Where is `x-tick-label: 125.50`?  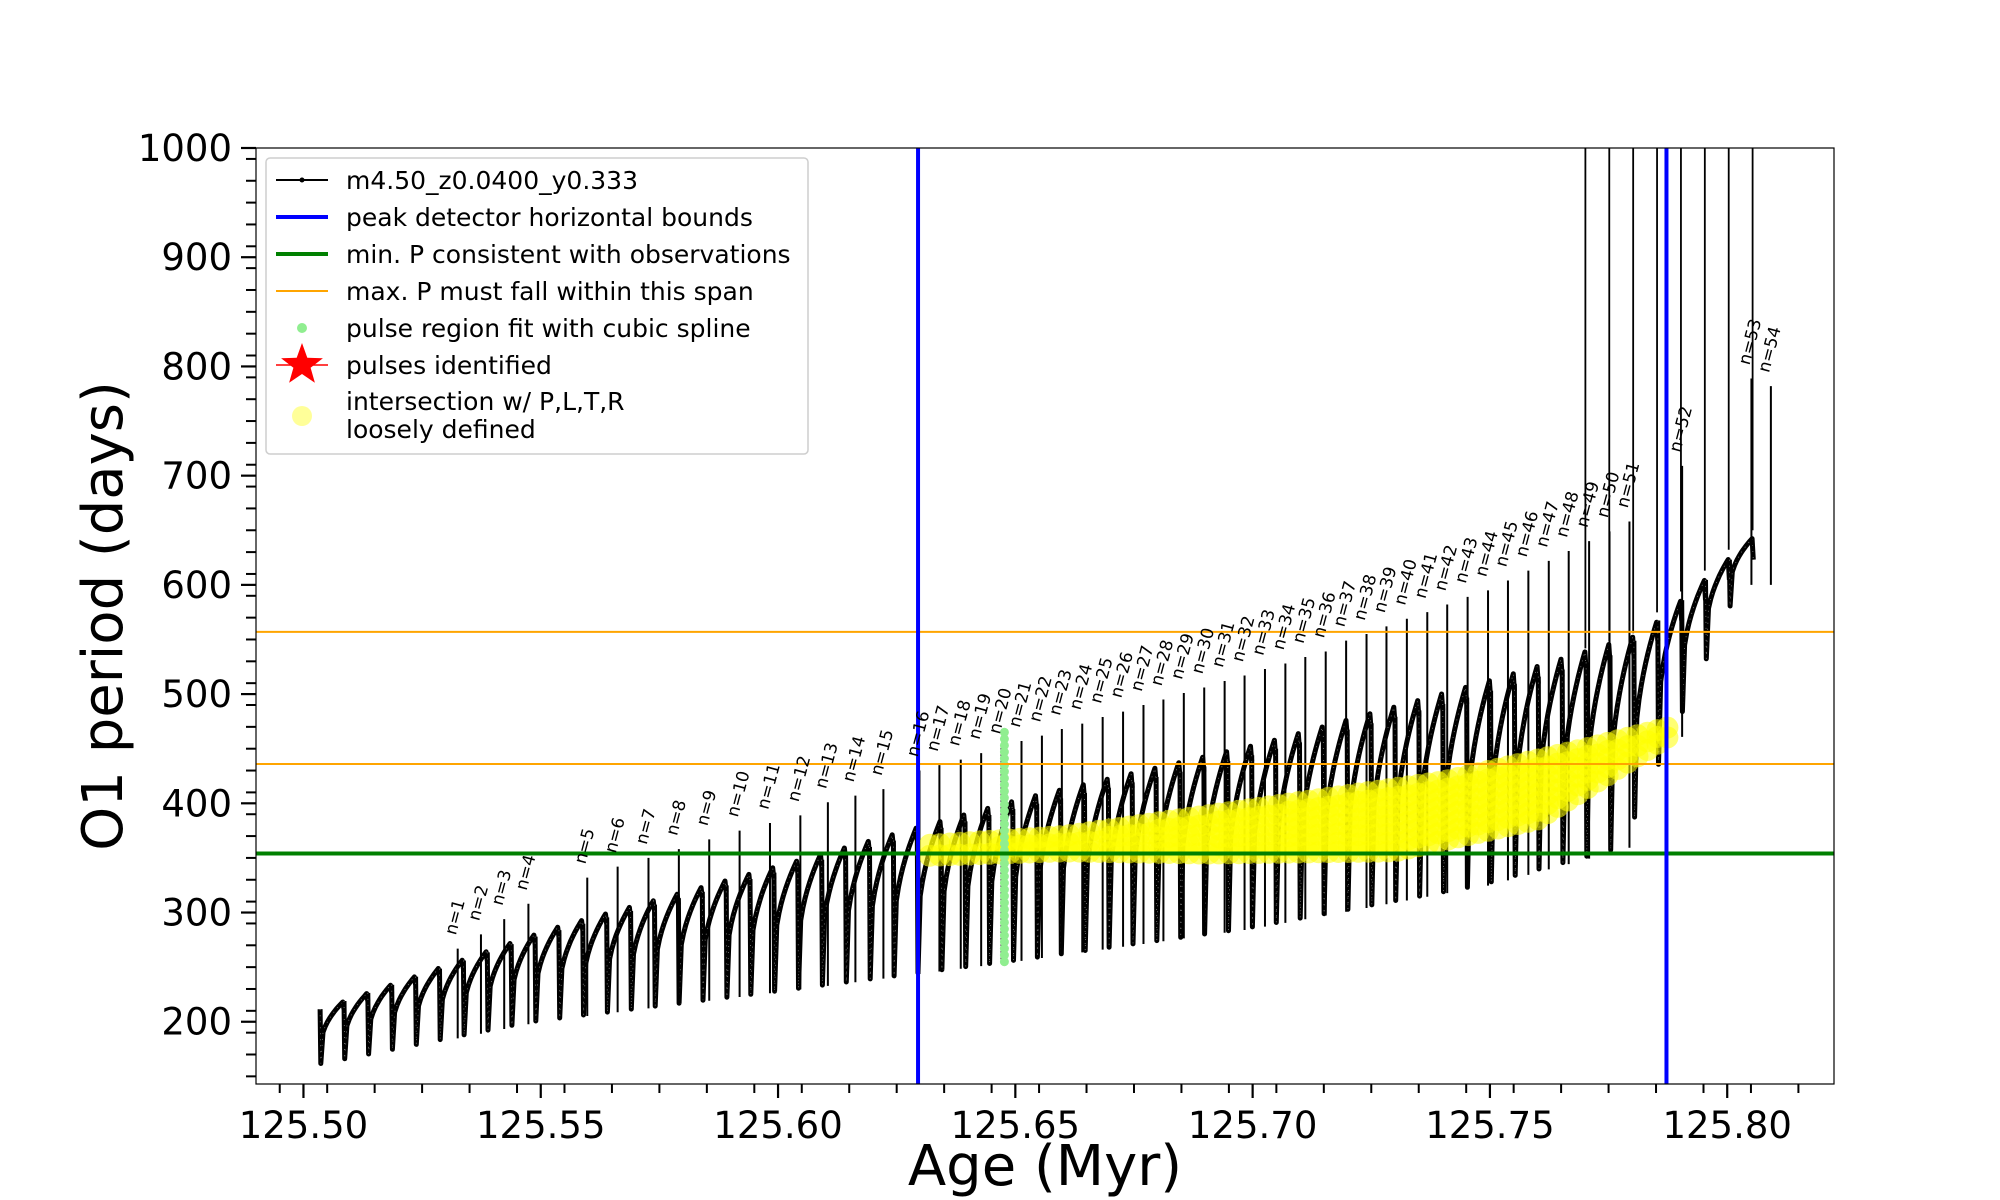
x-tick-label: 125.50 is located at coordinates (303, 1125).